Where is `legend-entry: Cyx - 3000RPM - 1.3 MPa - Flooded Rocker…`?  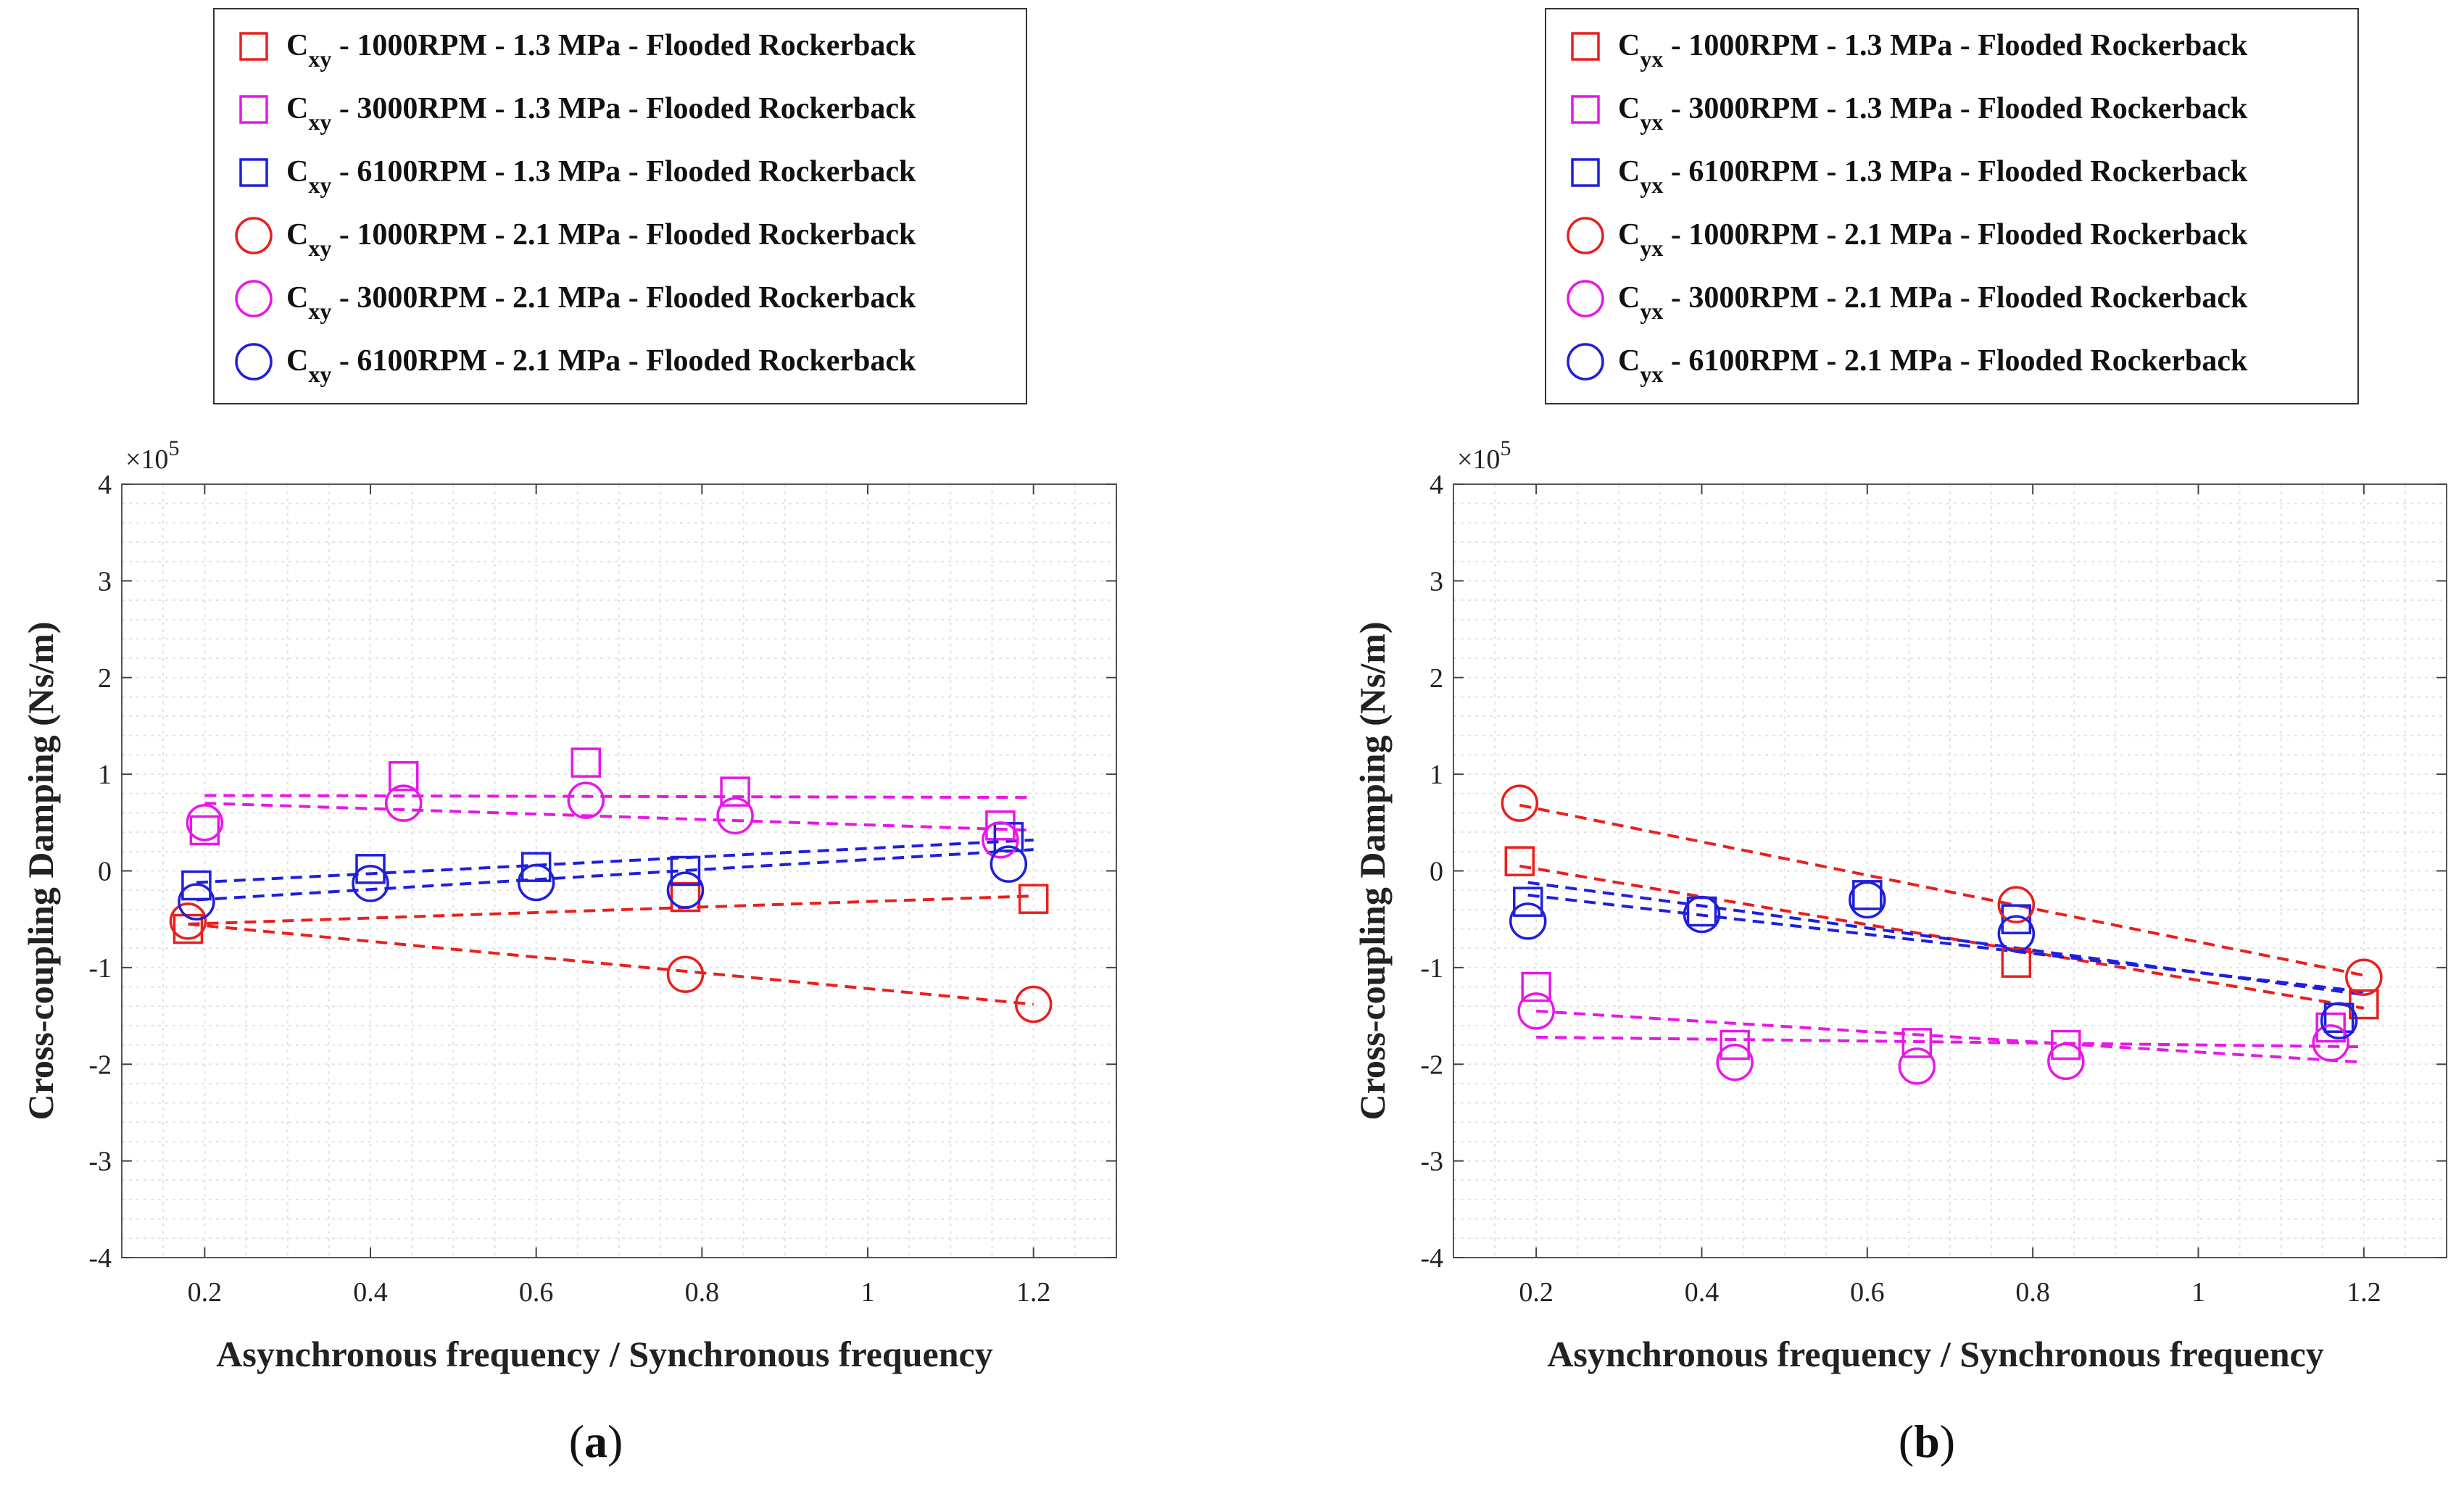 legend-entry: Cyx - 3000RPM - 1.3 MPa - Flooded Rocker… is located at coordinates (1933, 113).